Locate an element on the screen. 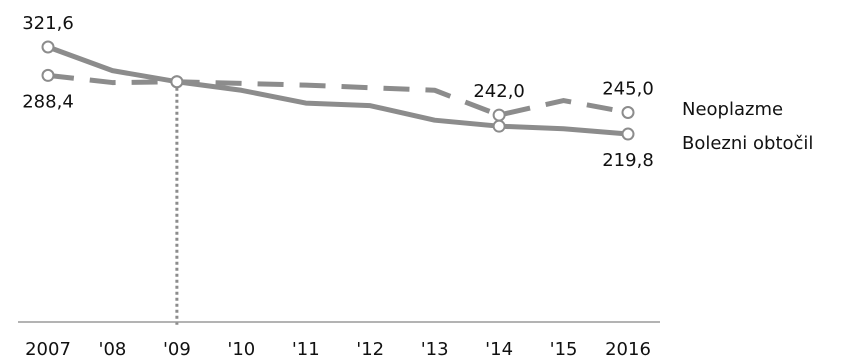 The height and width of the screenshot is (357, 845). x-tick-label: '13 is located at coordinates (435, 348).